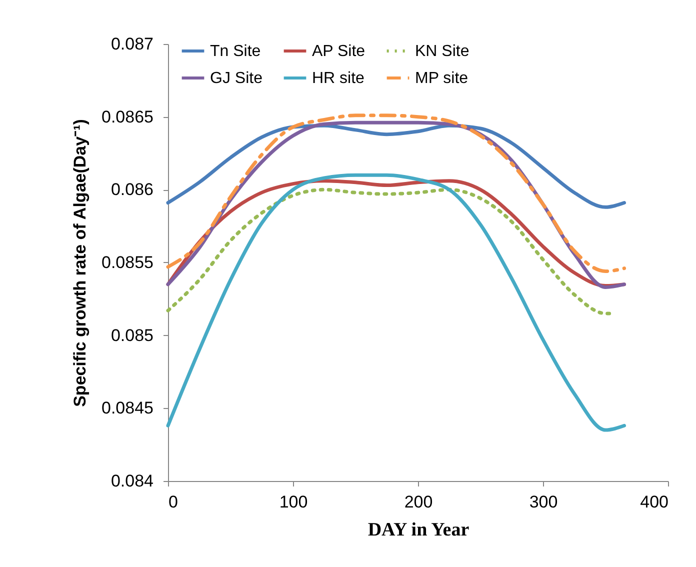  Describe the element at coordinates (338, 78) in the screenshot. I see `legend-label: HR site` at that location.